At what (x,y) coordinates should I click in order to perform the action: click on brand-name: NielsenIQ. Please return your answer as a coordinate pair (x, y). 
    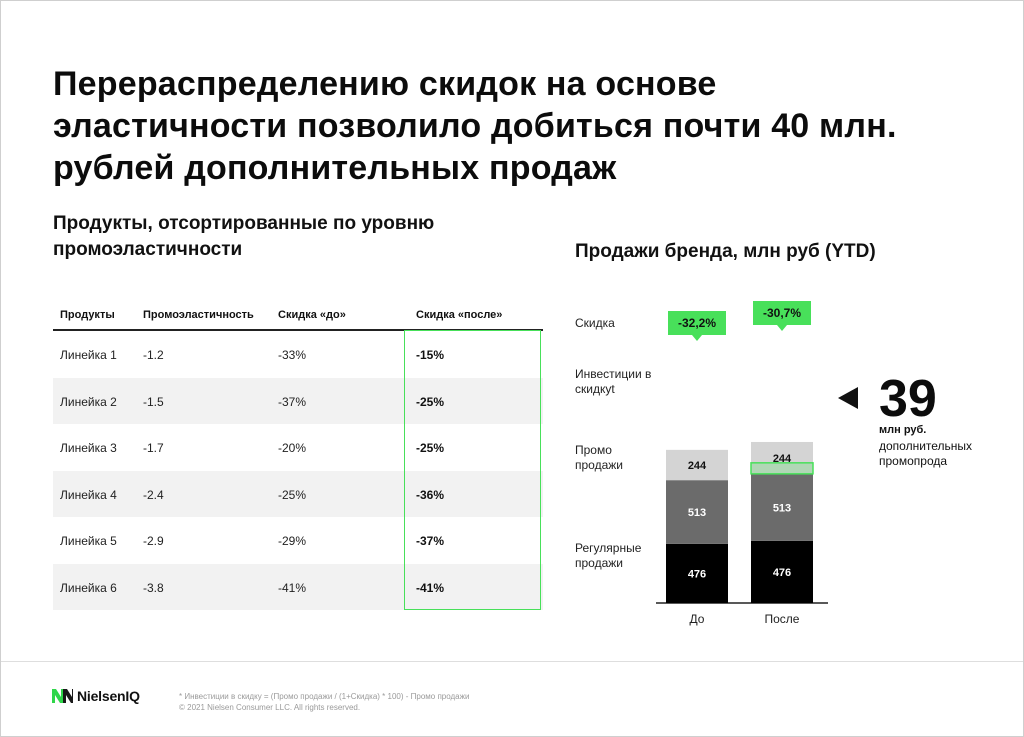
    Looking at the image, I should click on (108, 696).